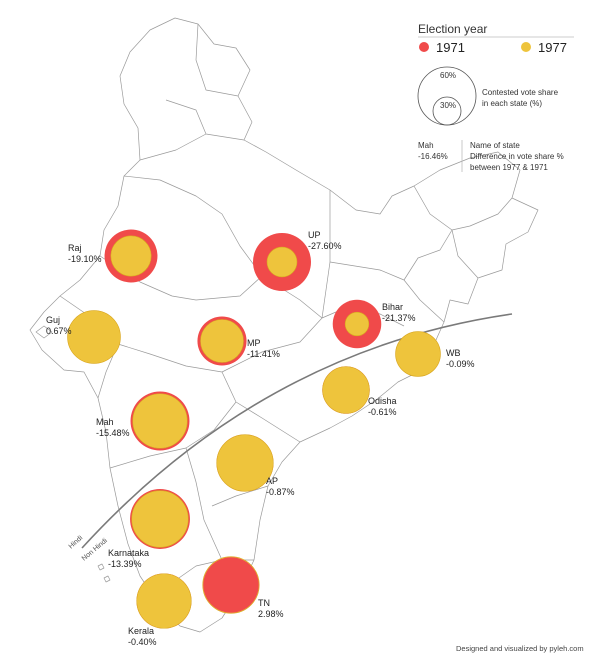 This screenshot has width=600, height=662. I want to click on state-label-raj: Raj, so click(75, 248).